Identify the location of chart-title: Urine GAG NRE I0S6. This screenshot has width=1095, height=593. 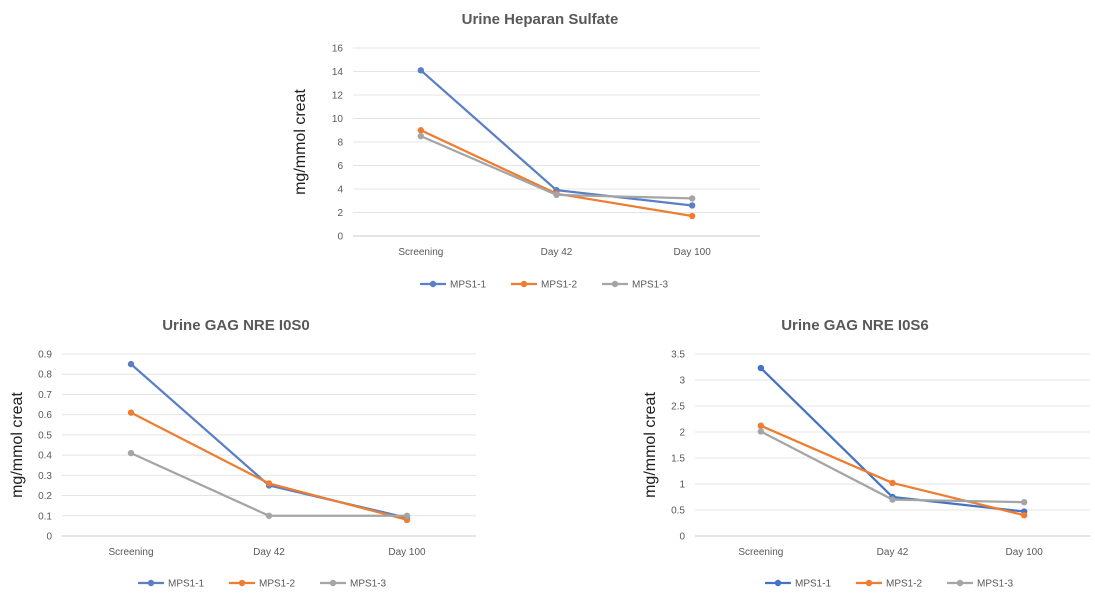
(855, 325).